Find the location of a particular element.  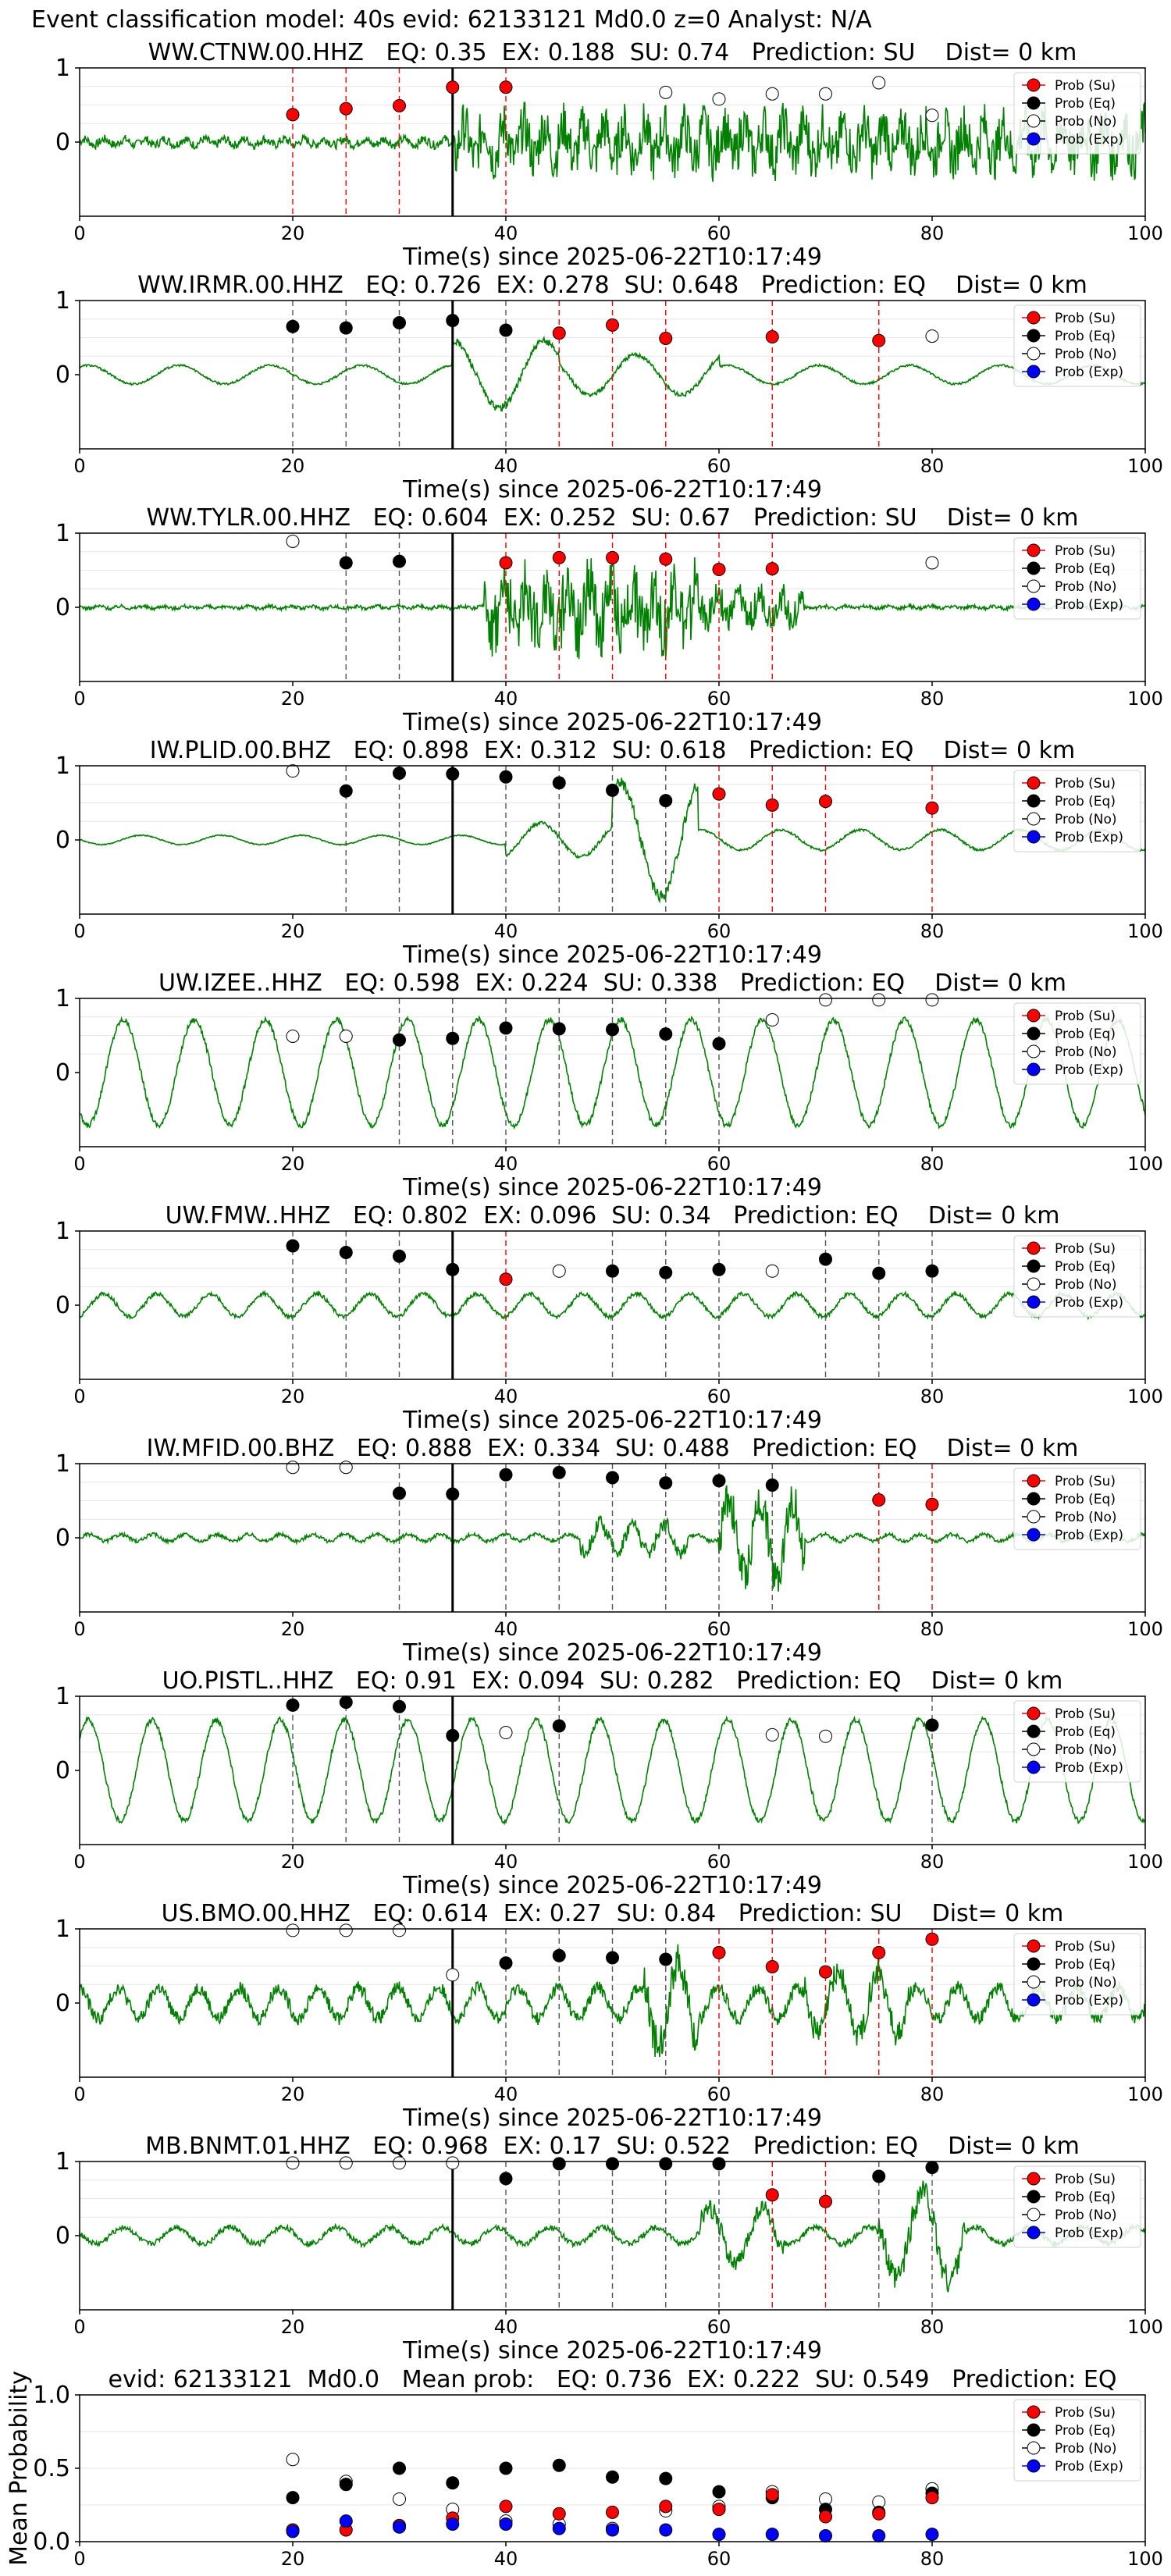

waveform-trace is located at coordinates (612, 840).